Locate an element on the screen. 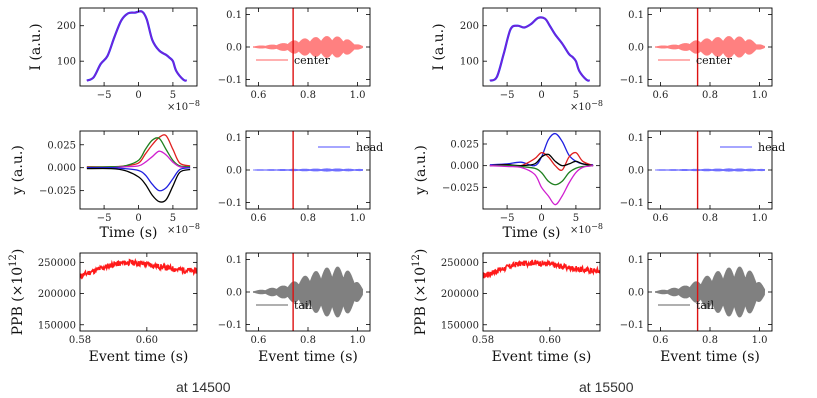  caption-left: at 14500 is located at coordinates (203, 387).